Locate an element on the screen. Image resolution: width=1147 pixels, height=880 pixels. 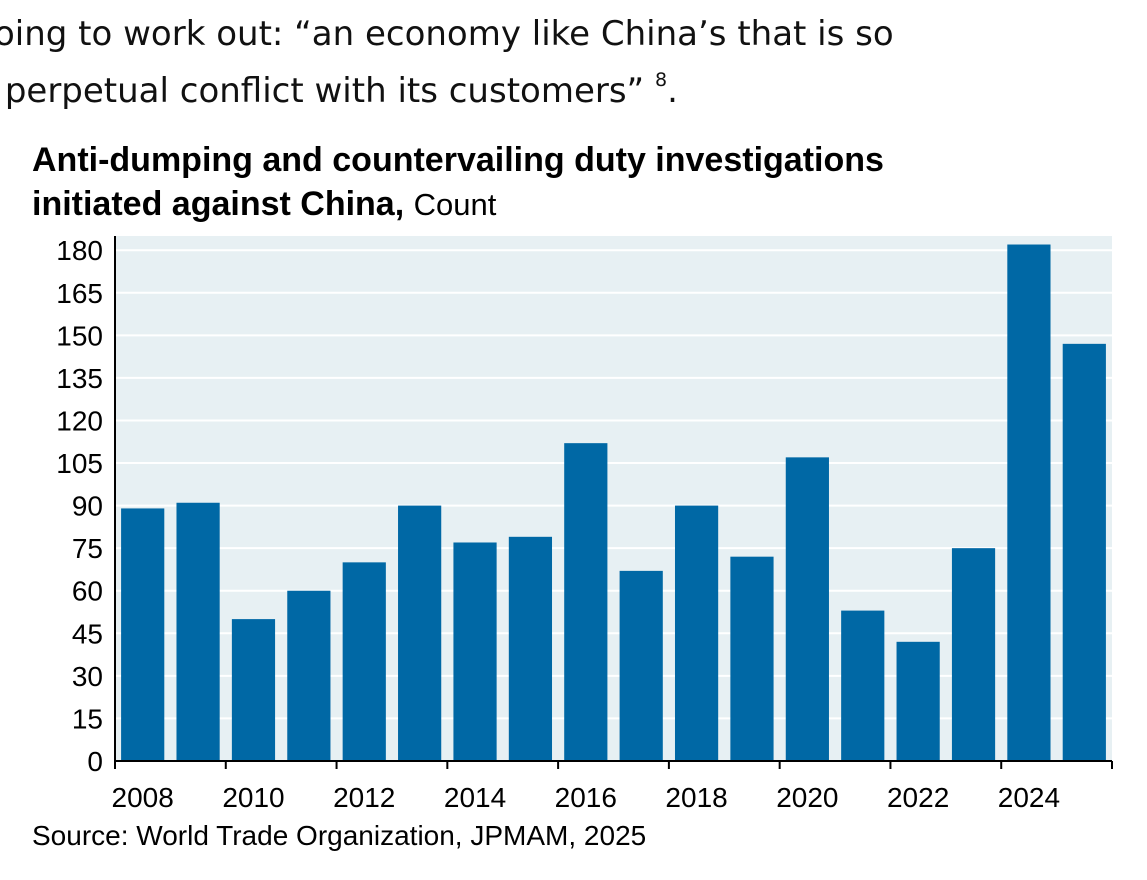
x-tick-label: 2018 is located at coordinates (696, 797).